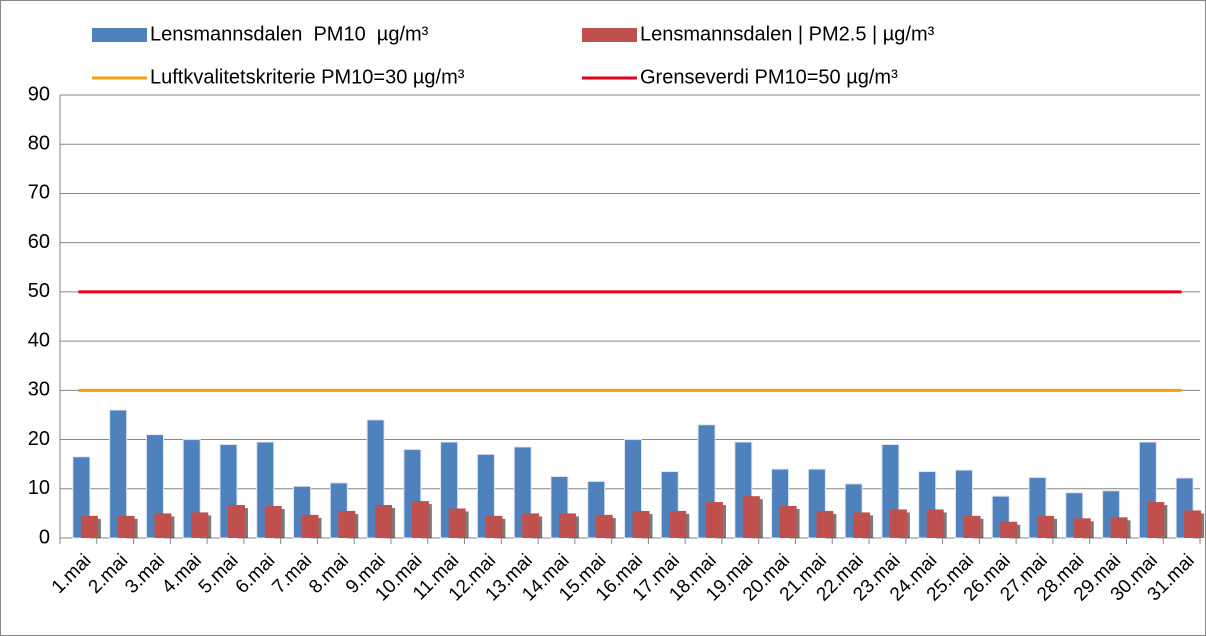 The image size is (1206, 636). I want to click on y-tick-label: 70, so click(39, 193).